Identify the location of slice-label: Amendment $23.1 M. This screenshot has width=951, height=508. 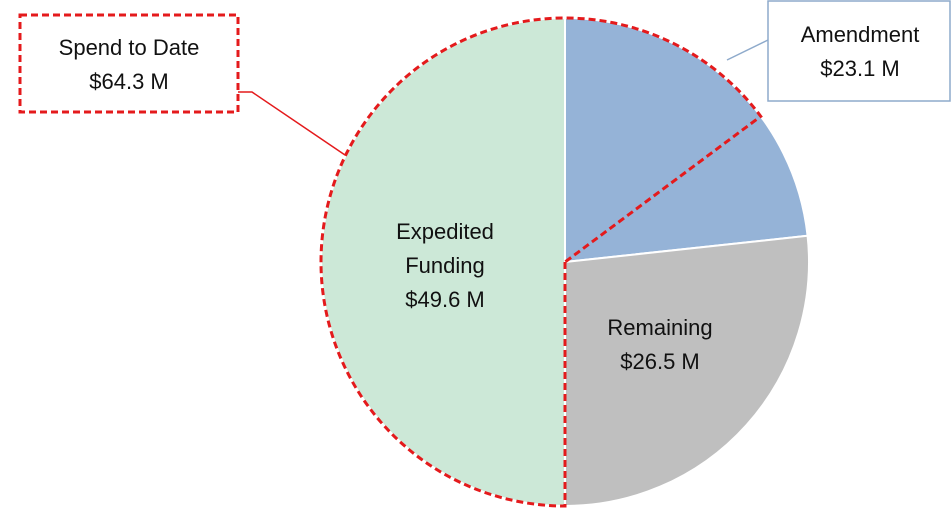
(860, 52).